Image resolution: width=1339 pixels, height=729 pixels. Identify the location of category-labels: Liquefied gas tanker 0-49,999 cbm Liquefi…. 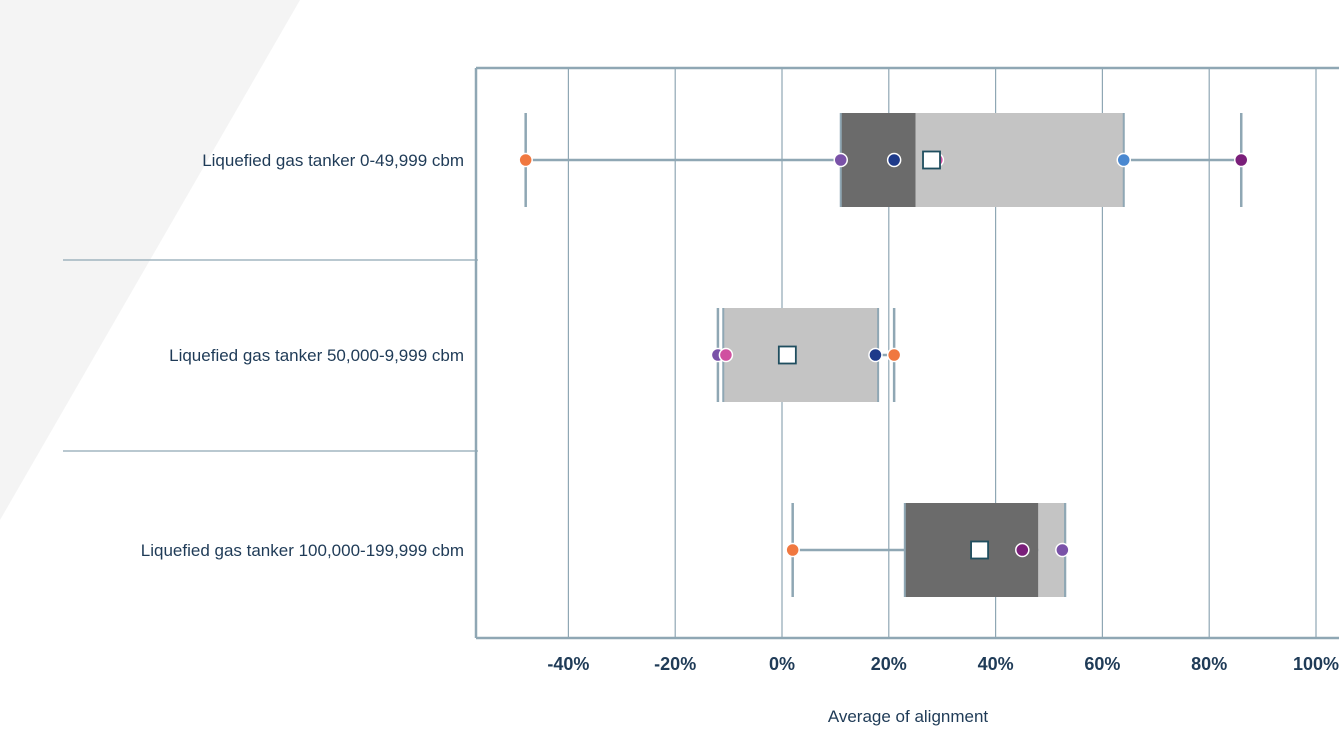
(302, 355).